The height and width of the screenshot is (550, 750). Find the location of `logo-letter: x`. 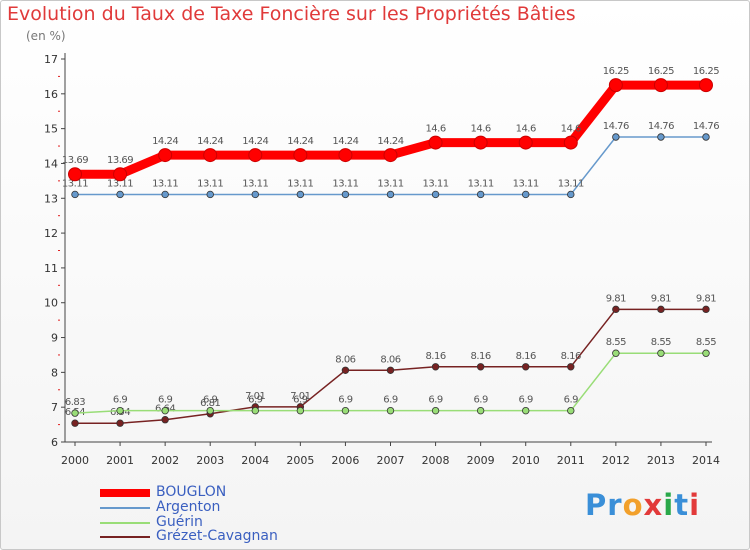

logo-letter: x is located at coordinates (653, 505).